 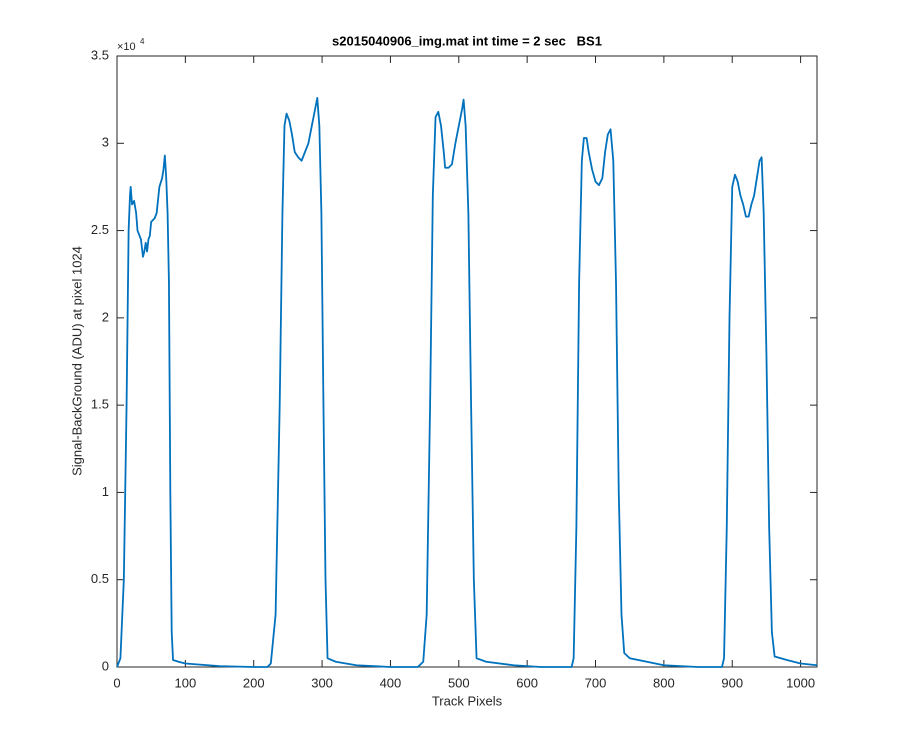 I want to click on x-axis-label: Track Pixels, so click(x=467, y=700).